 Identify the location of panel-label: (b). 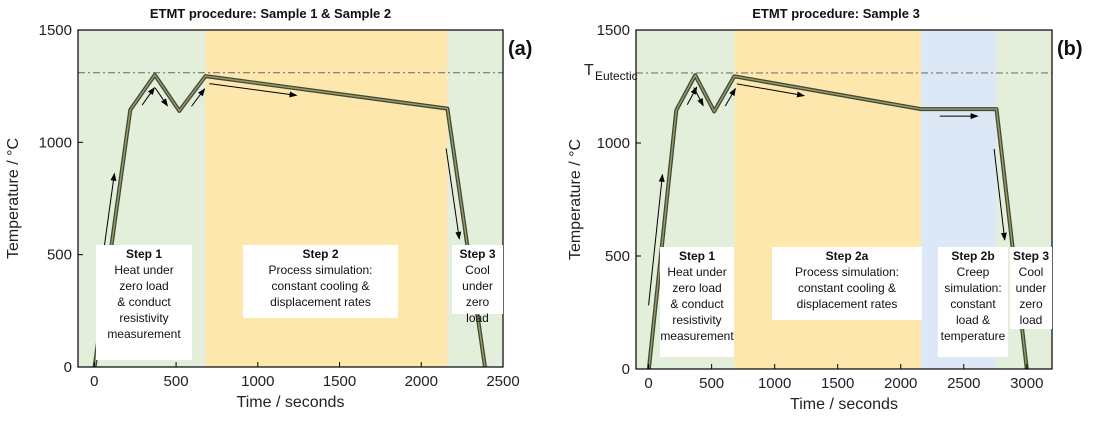
(1070, 49).